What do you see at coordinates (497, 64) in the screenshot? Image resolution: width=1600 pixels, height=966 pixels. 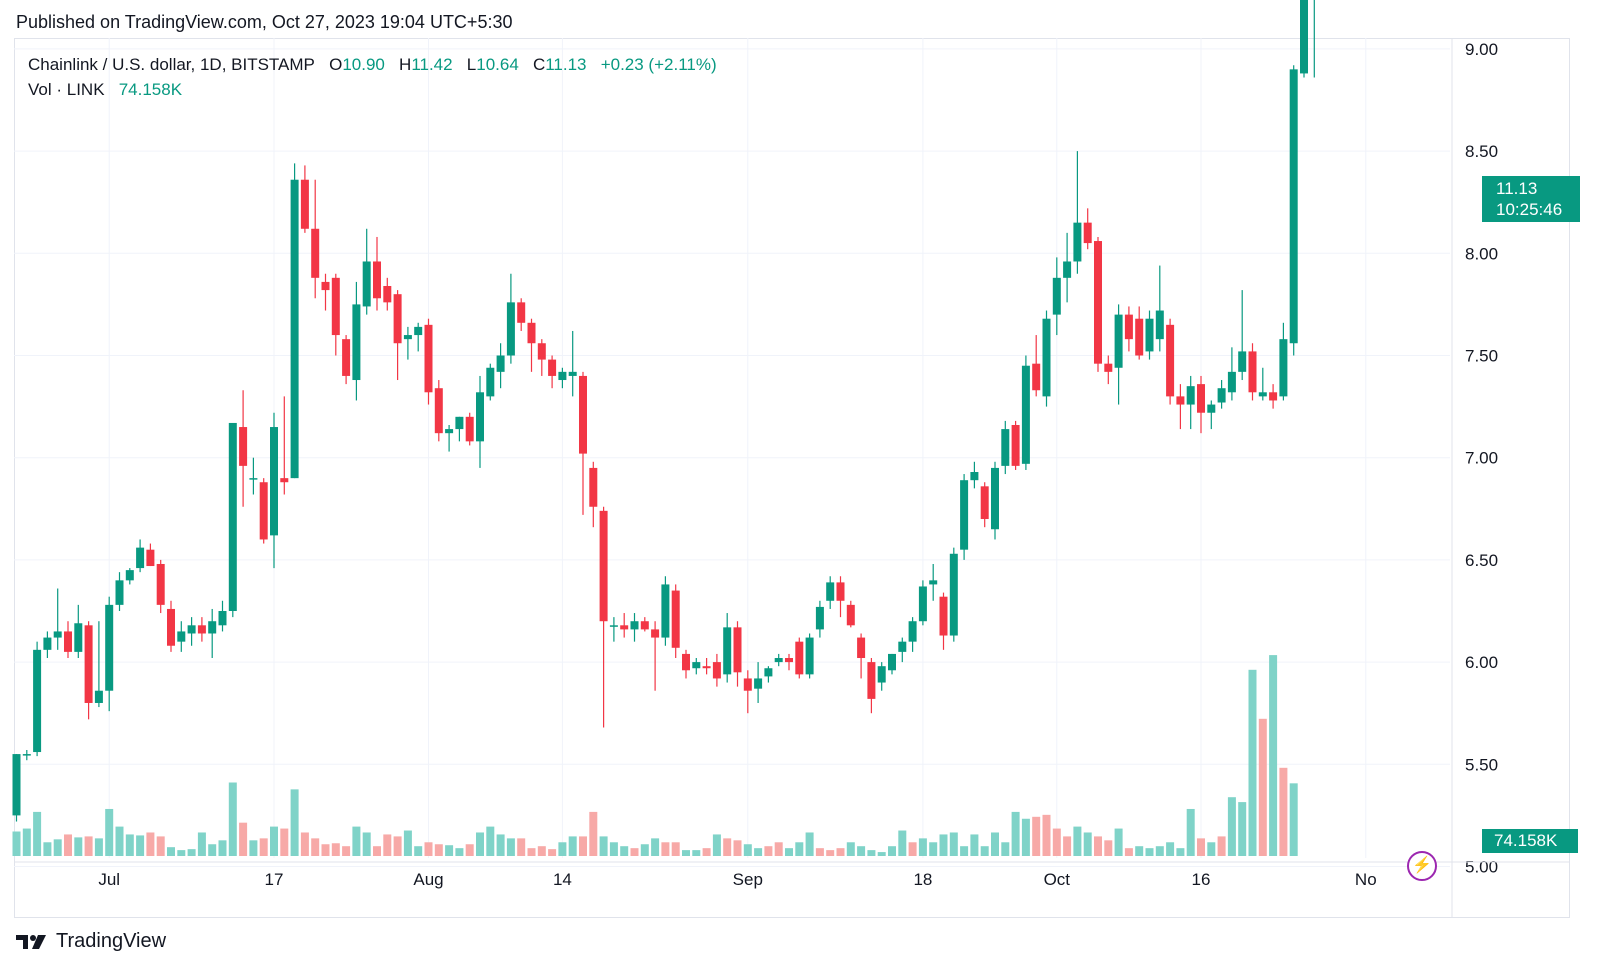 I see `legend-low-value: 10.64` at bounding box center [497, 64].